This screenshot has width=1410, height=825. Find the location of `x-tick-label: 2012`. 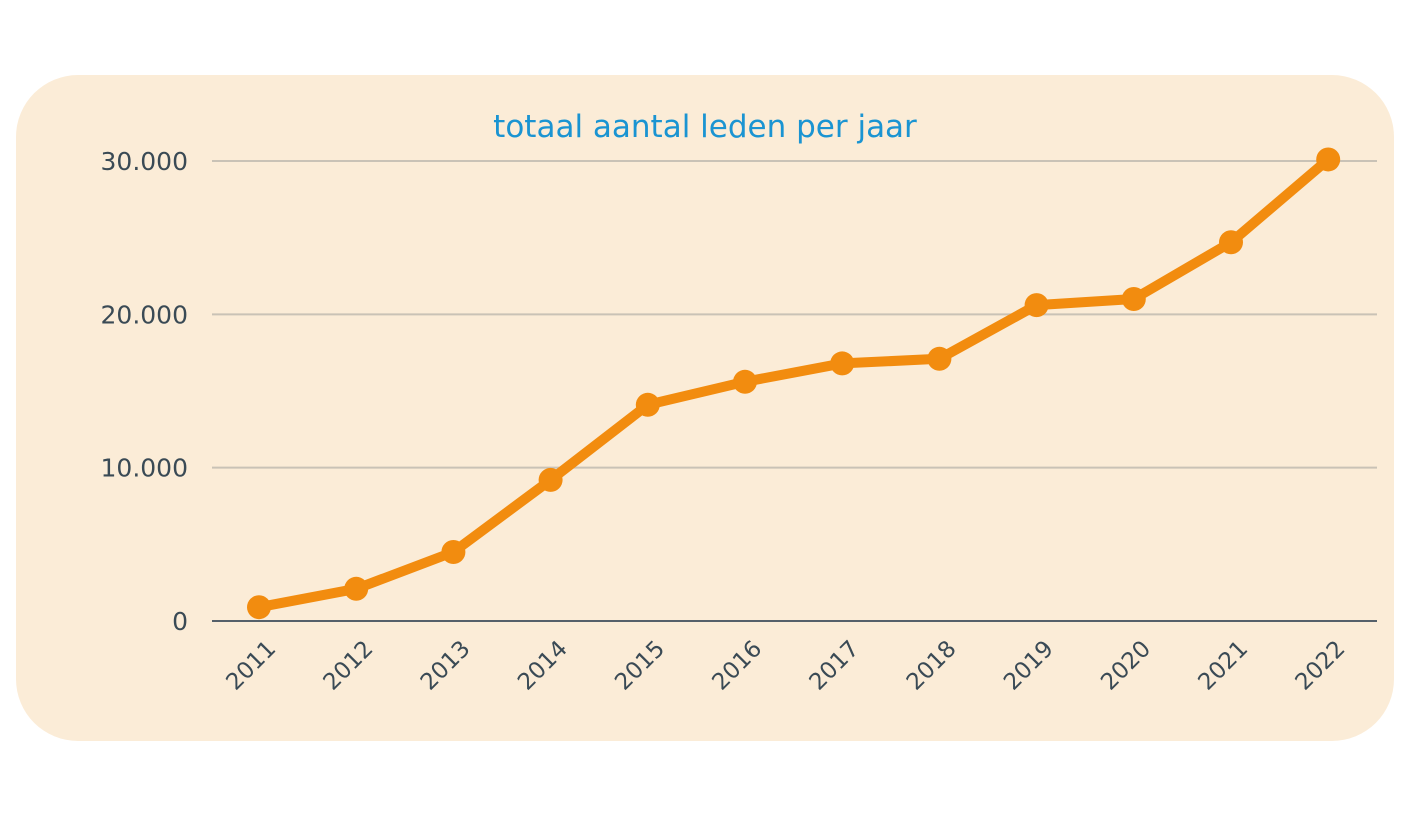

x-tick-label: 2012 is located at coordinates (349, 666).